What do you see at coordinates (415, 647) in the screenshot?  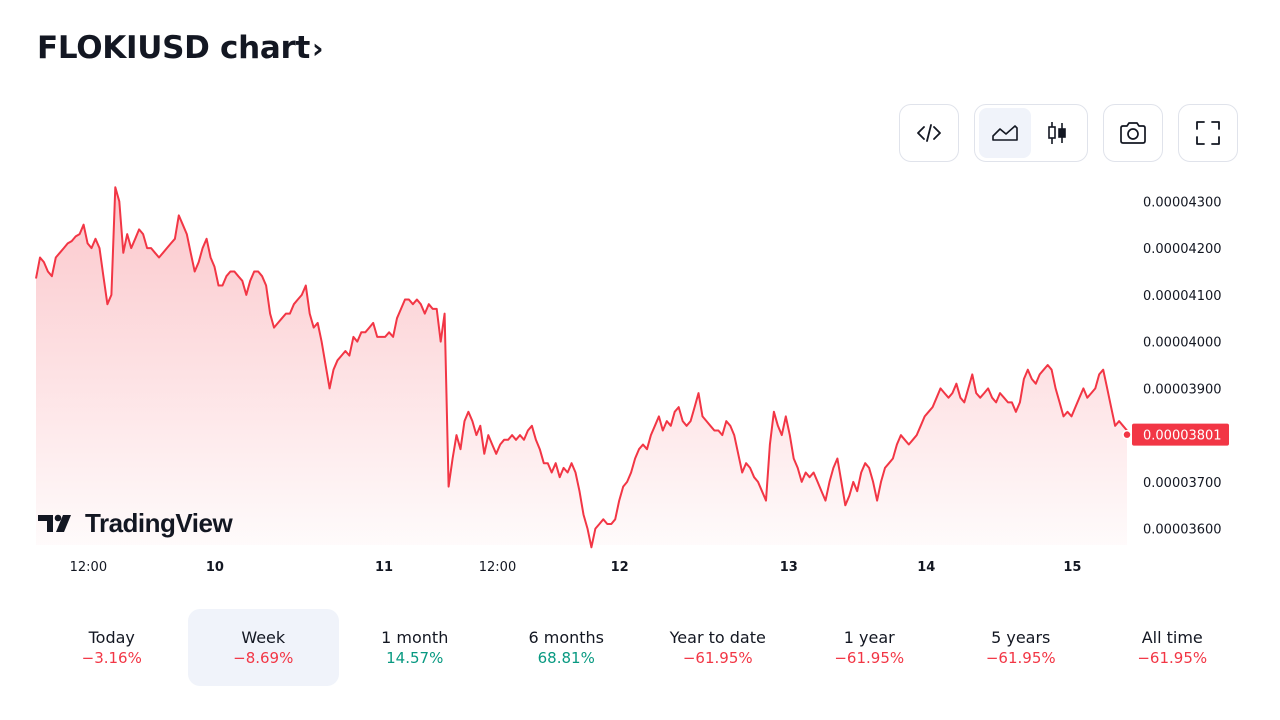 I see `period-tab-1-month: 1 month 14.57%` at bounding box center [415, 647].